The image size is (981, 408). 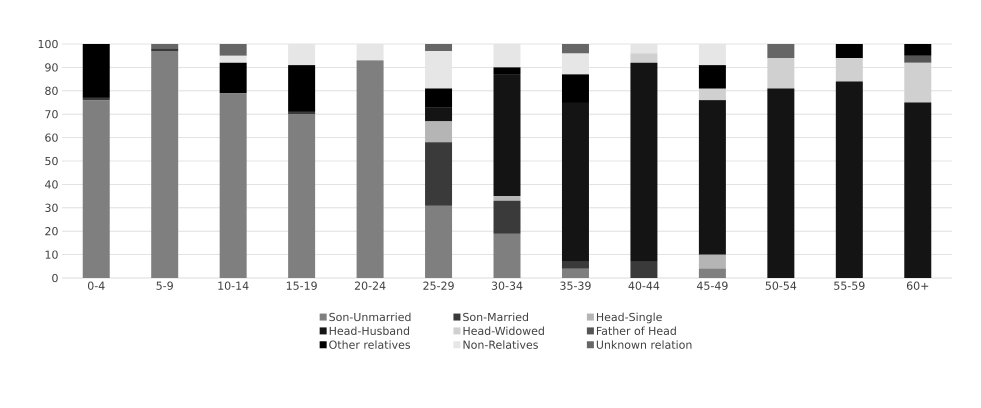 I want to click on y-tick-label: 60, so click(x=51, y=137).